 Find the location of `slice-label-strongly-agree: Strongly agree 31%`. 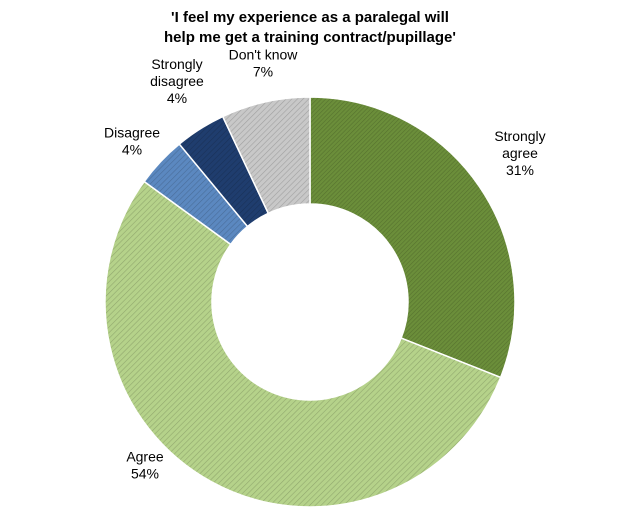

slice-label-strongly-agree: Strongly agree 31% is located at coordinates (519, 153).